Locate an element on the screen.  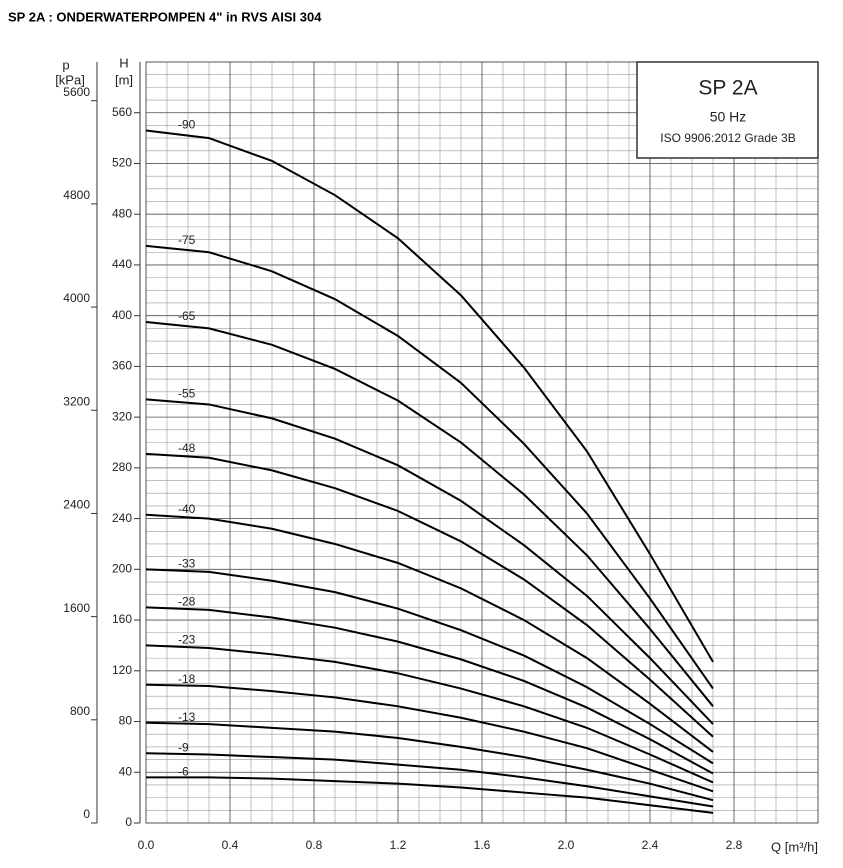
y-tick-label: 120 is located at coordinates (122, 670).